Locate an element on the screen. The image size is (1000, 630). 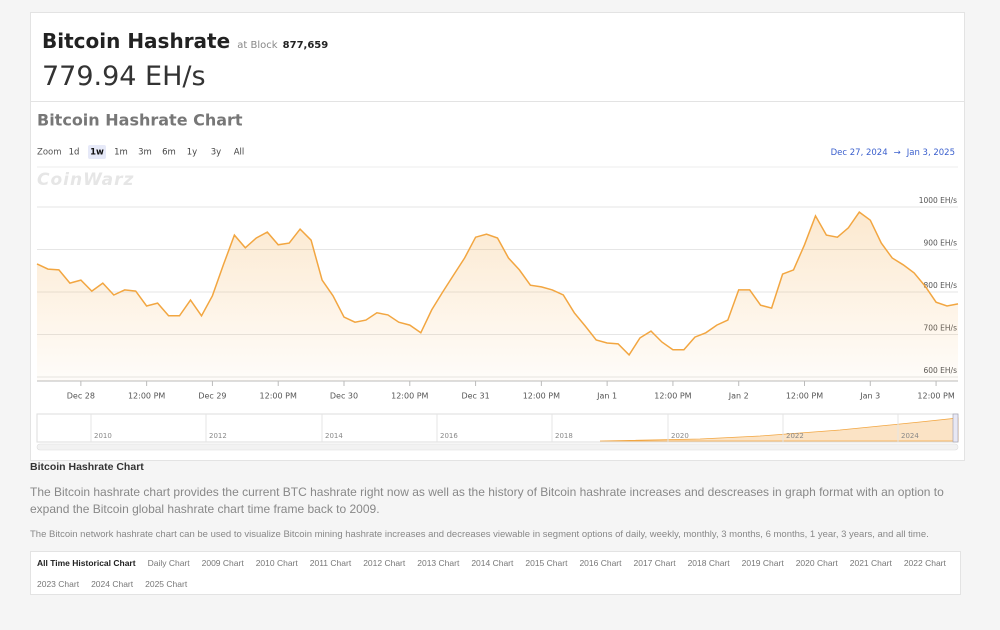
hashrate-value: 779.94 EH/s is located at coordinates (124, 76).